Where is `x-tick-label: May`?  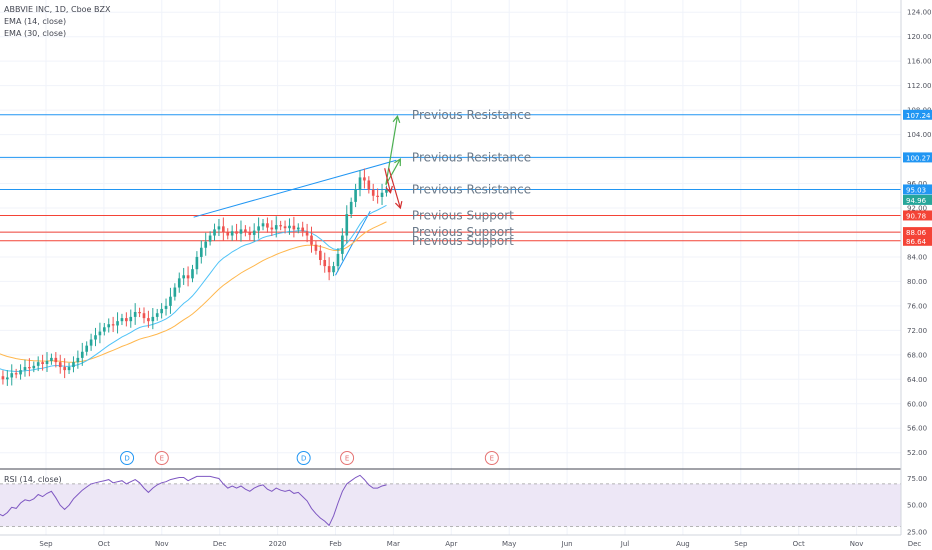
x-tick-label: May is located at coordinates (509, 544).